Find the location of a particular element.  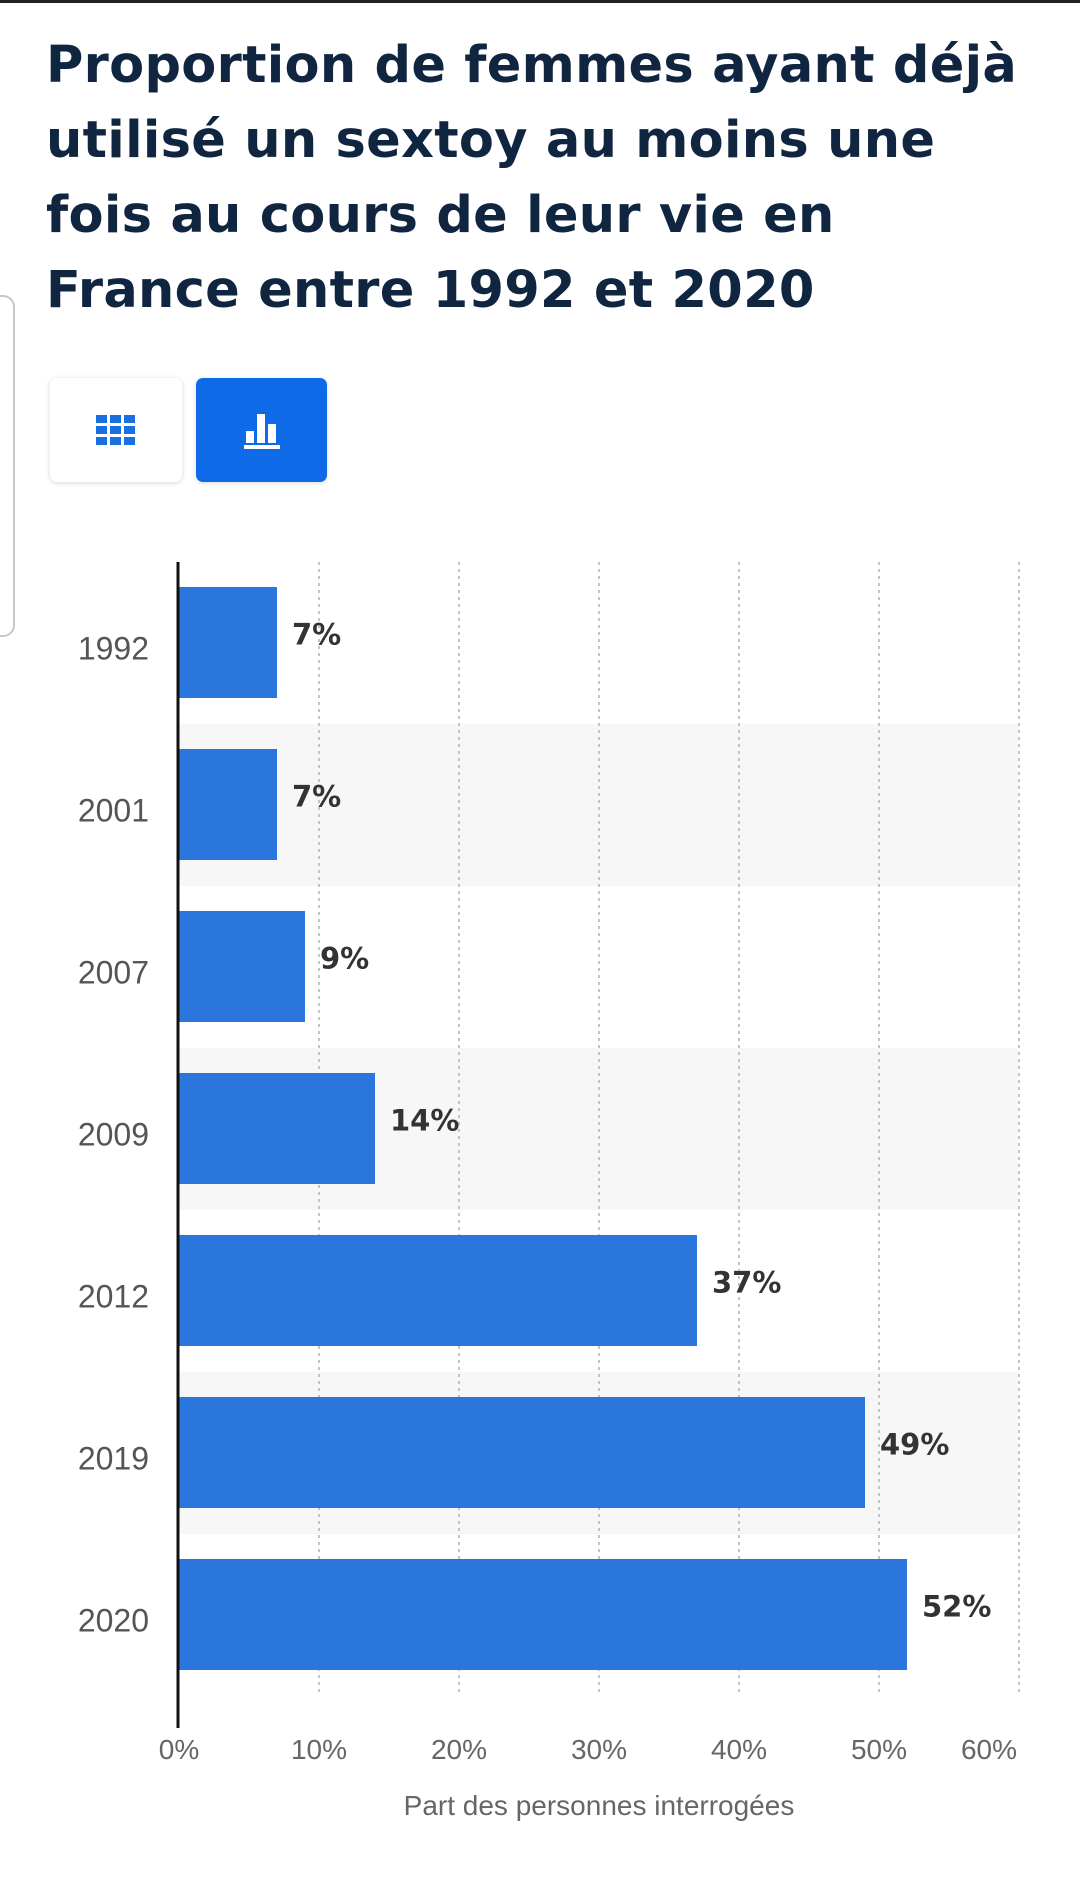

x-tick-label: 50% is located at coordinates (879, 1749).